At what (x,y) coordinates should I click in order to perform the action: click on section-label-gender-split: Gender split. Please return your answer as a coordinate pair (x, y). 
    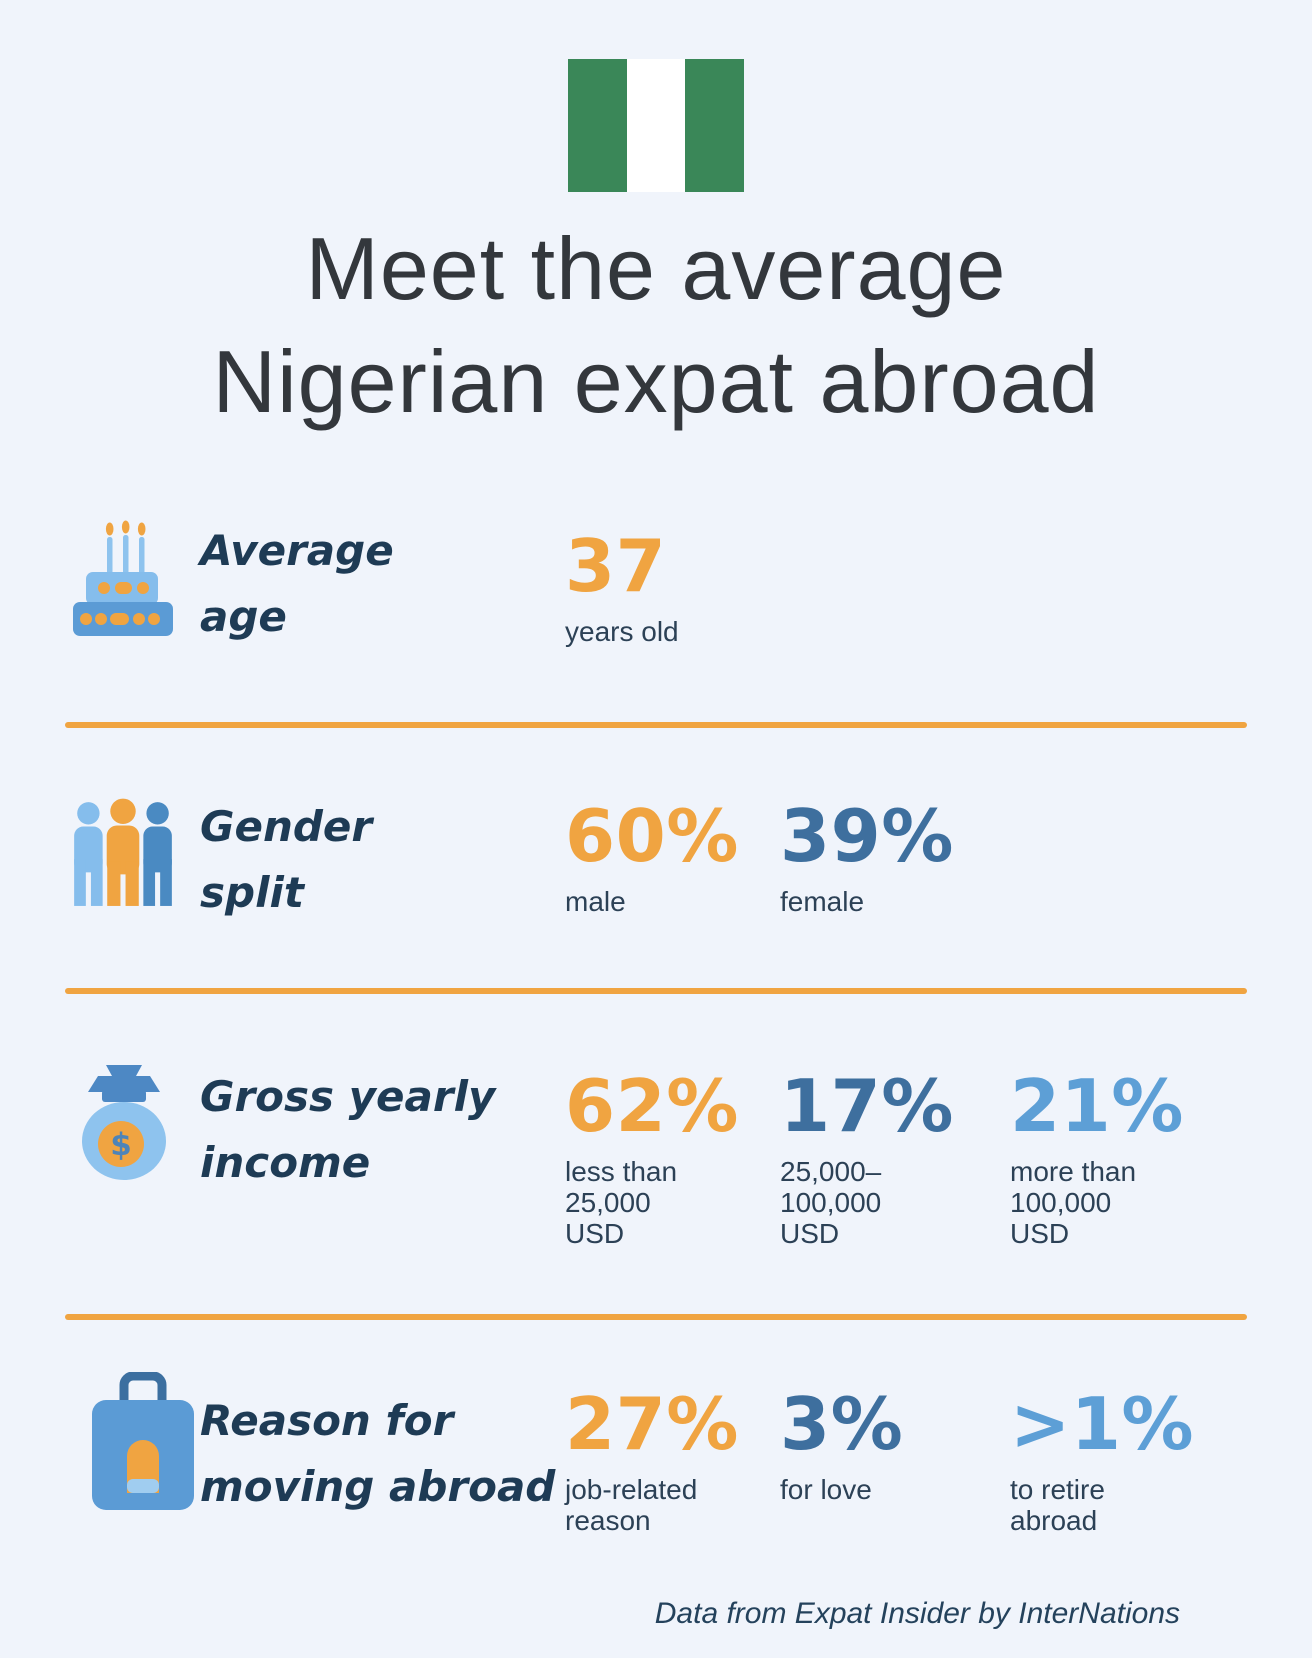
    Looking at the image, I should click on (286, 859).